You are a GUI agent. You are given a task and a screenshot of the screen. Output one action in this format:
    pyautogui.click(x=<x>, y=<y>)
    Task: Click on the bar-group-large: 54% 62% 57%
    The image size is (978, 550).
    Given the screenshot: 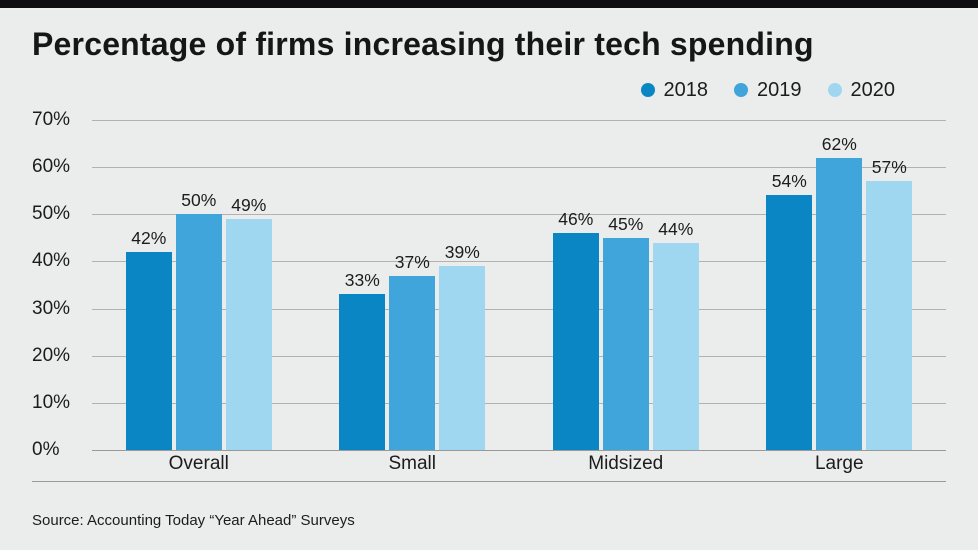 What is the action you would take?
    pyautogui.click(x=839, y=285)
    